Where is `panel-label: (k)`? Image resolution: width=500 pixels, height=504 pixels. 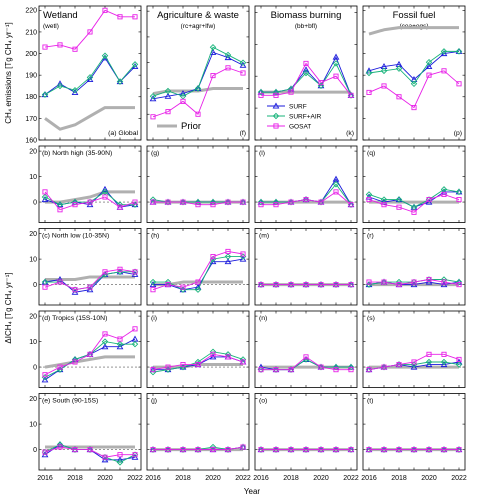
panel-label: (k) is located at coordinates (350, 133).